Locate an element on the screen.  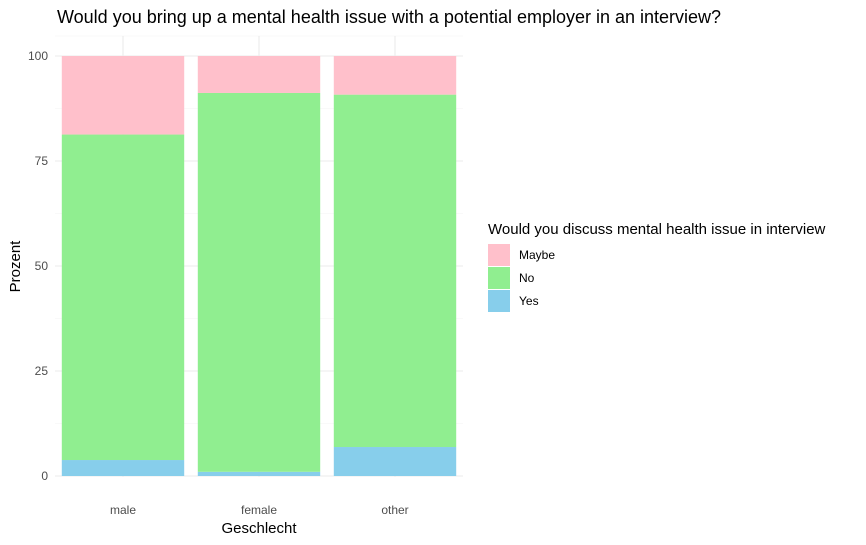
bar-other-yes is located at coordinates (395, 461).